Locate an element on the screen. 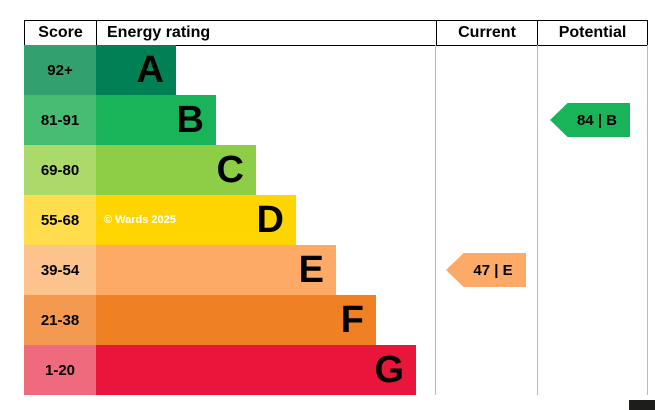  band-bar-d: D is located at coordinates (196, 220).